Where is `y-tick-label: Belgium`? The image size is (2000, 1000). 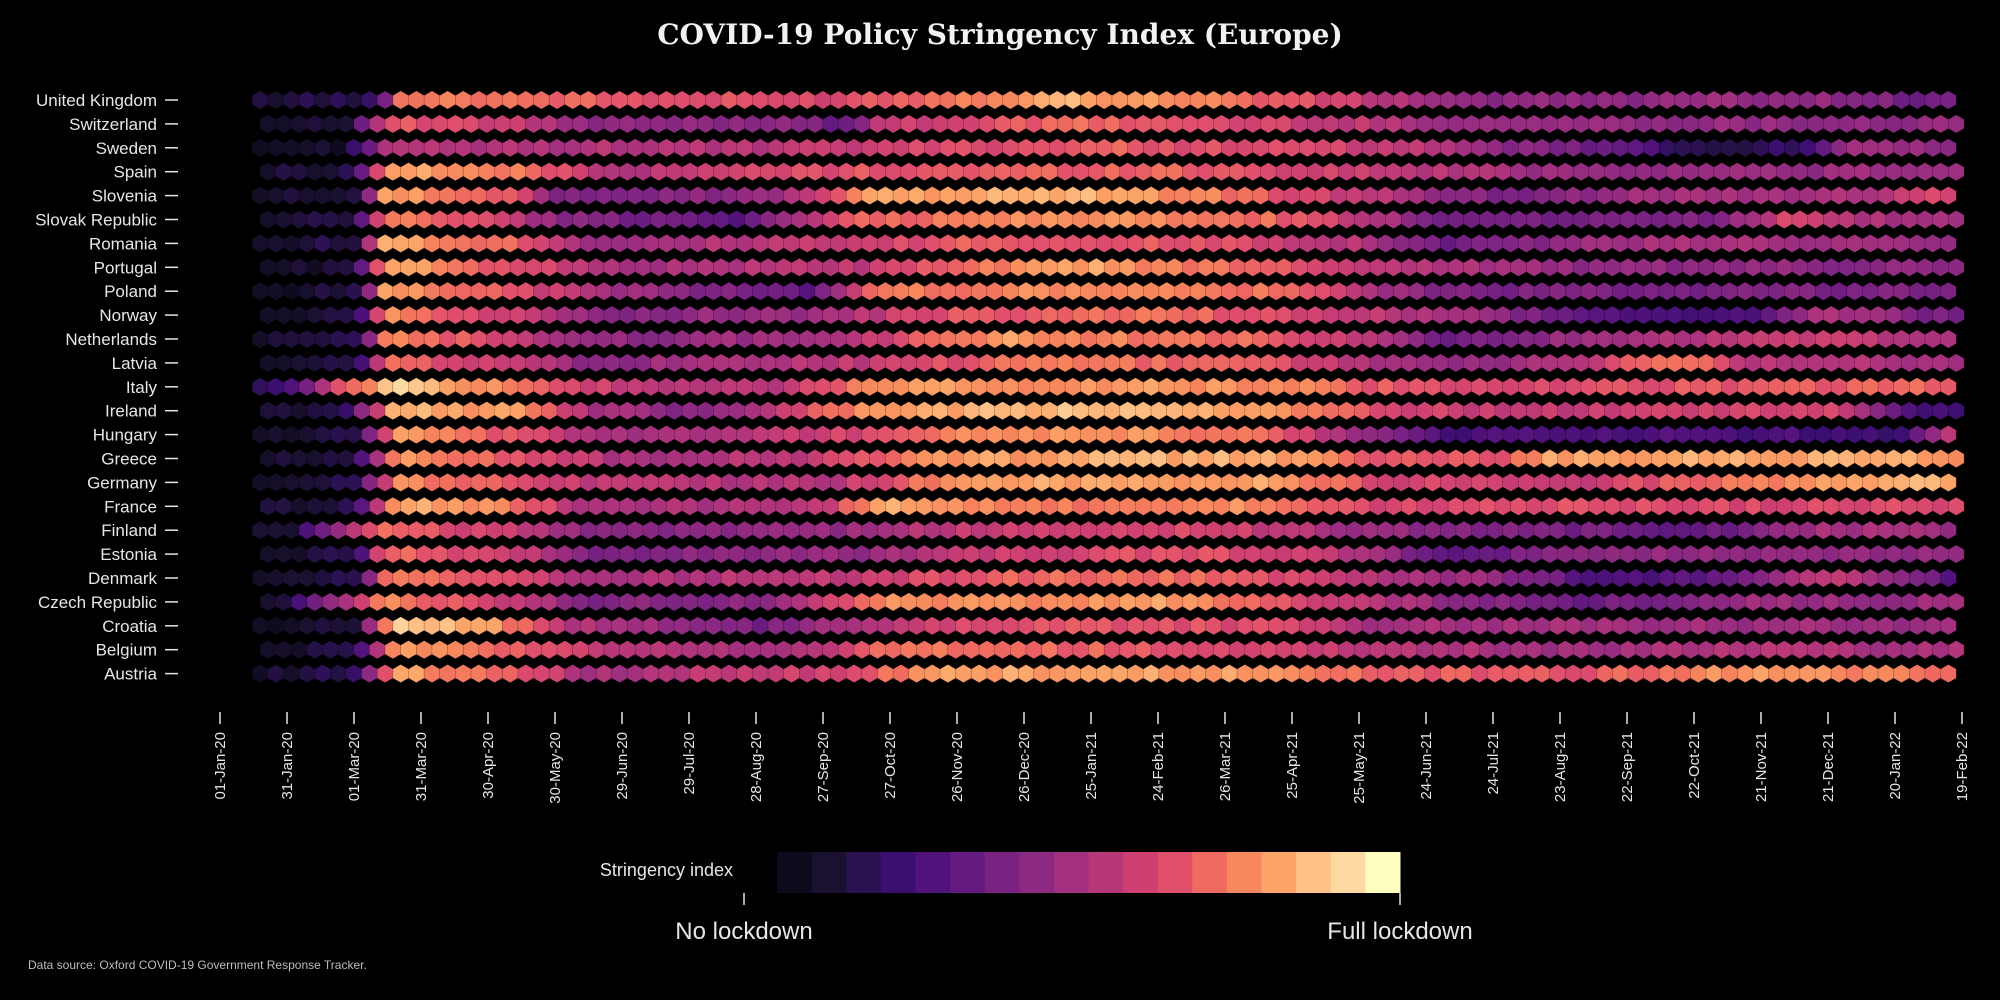 y-tick-label: Belgium is located at coordinates (126, 650).